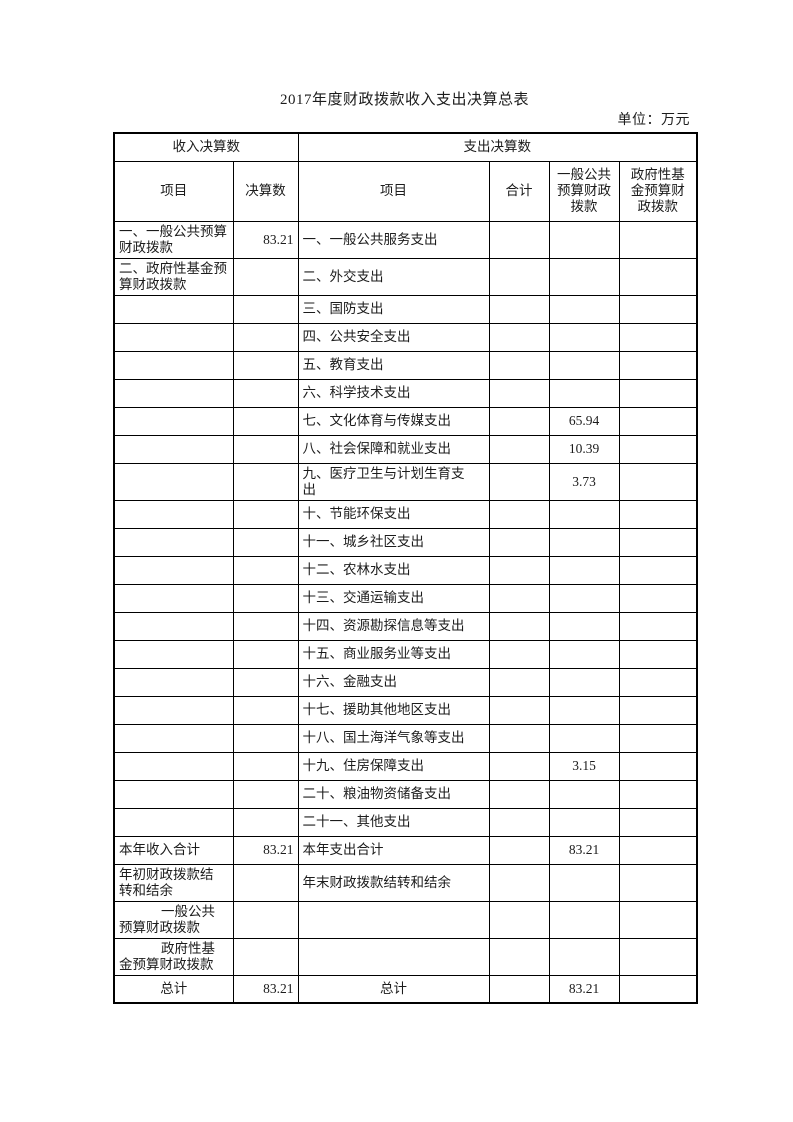  Describe the element at coordinates (393, 882) in the screenshot. I see `expense-item-cell: 年末财政拨款结转和结余` at that location.